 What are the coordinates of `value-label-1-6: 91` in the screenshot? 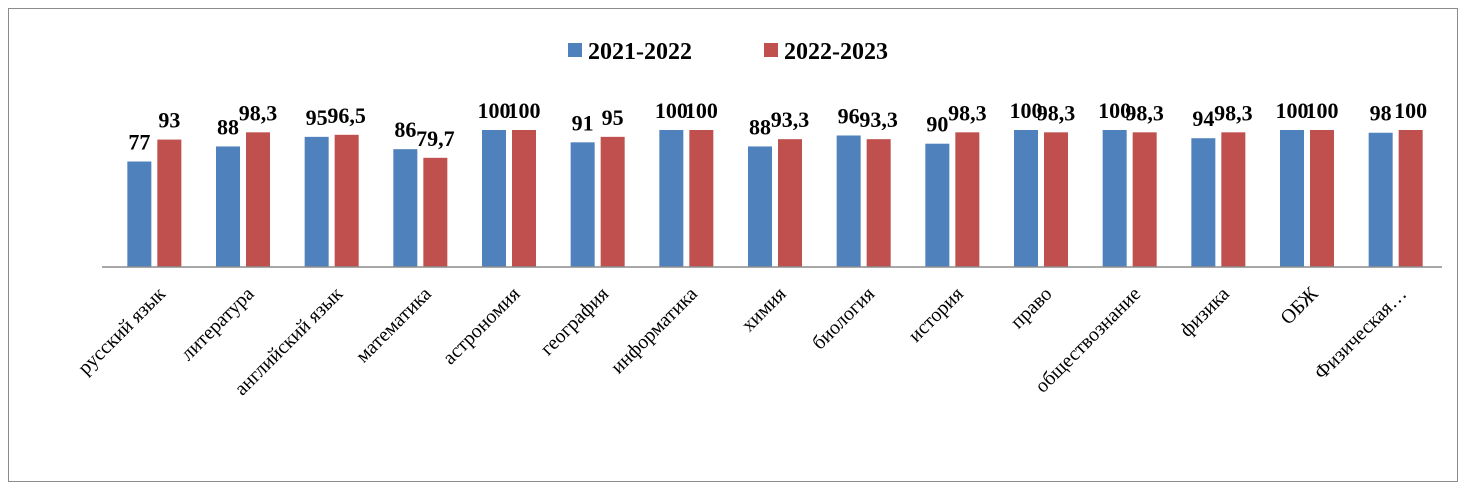 It's located at (583, 122).